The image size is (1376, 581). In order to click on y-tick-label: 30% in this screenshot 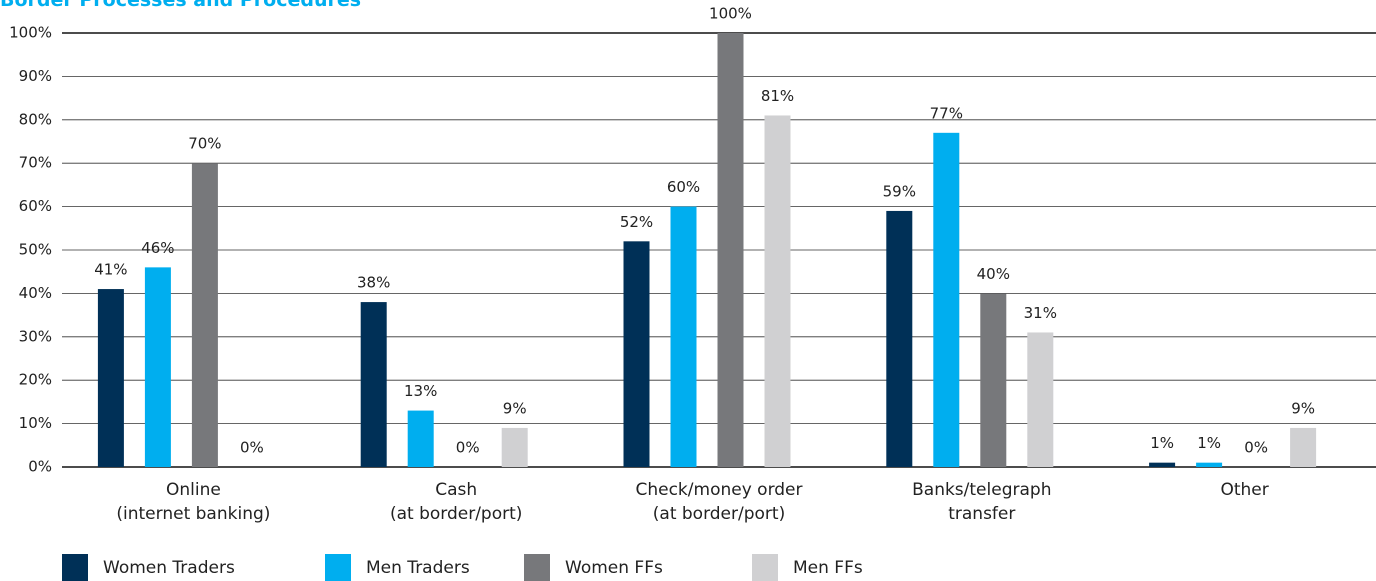, I will do `click(35, 336)`.